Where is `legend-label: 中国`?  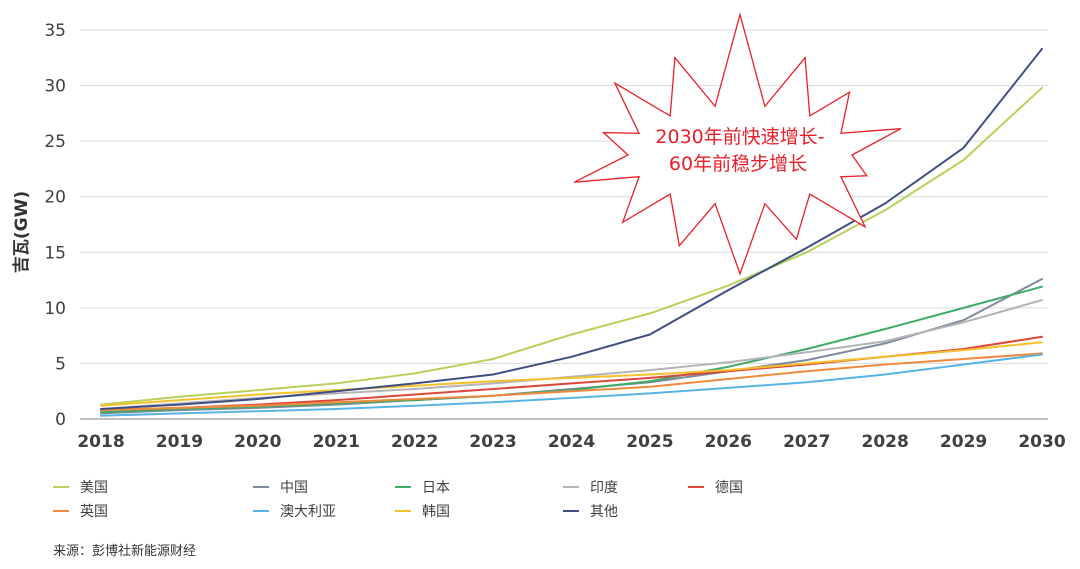
legend-label: 中国 is located at coordinates (294, 488).